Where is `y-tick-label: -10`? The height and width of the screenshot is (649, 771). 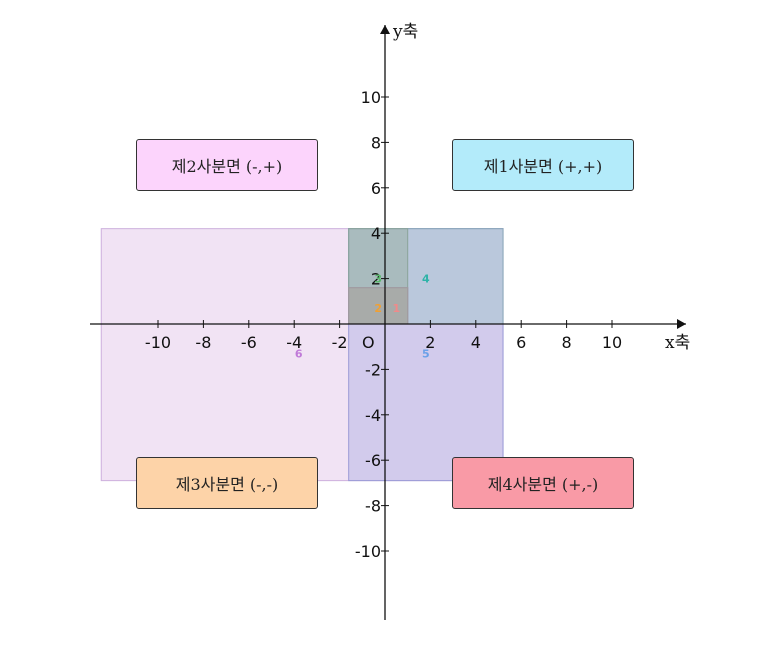
y-tick-label: -10 is located at coordinates (368, 551).